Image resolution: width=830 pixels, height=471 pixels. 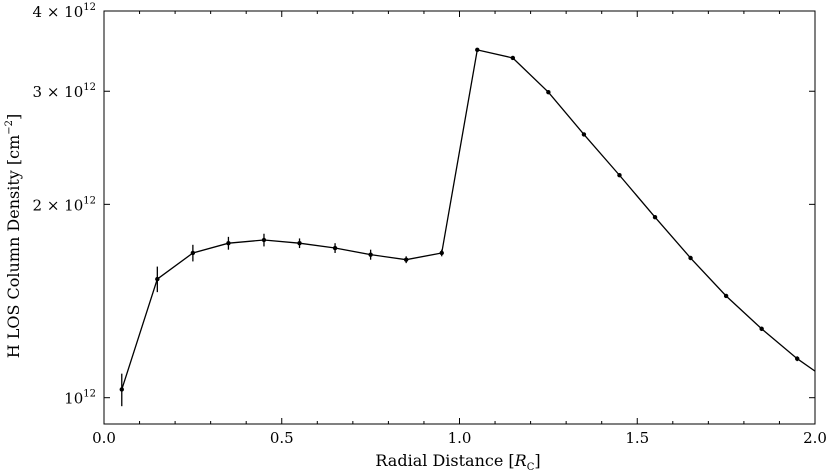 I want to click on y-tick-label: 1012, so click(x=80, y=398).